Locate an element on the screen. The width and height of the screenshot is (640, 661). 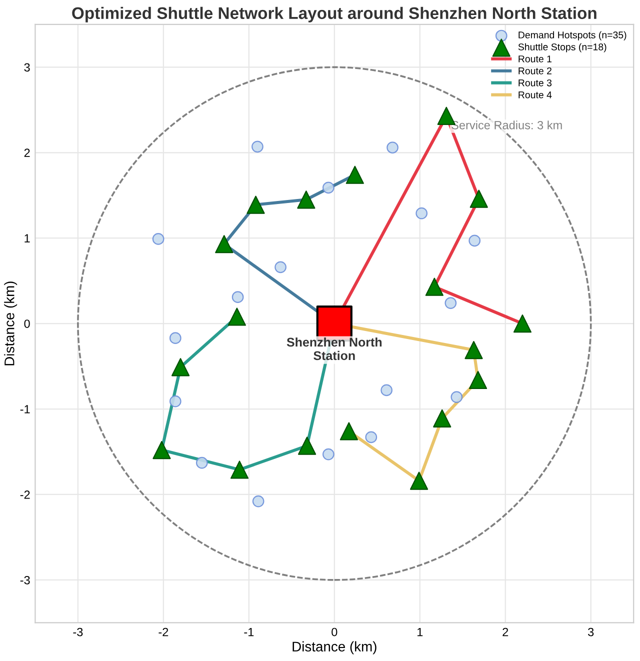
y-tick-label: 0 is located at coordinates (27, 324).